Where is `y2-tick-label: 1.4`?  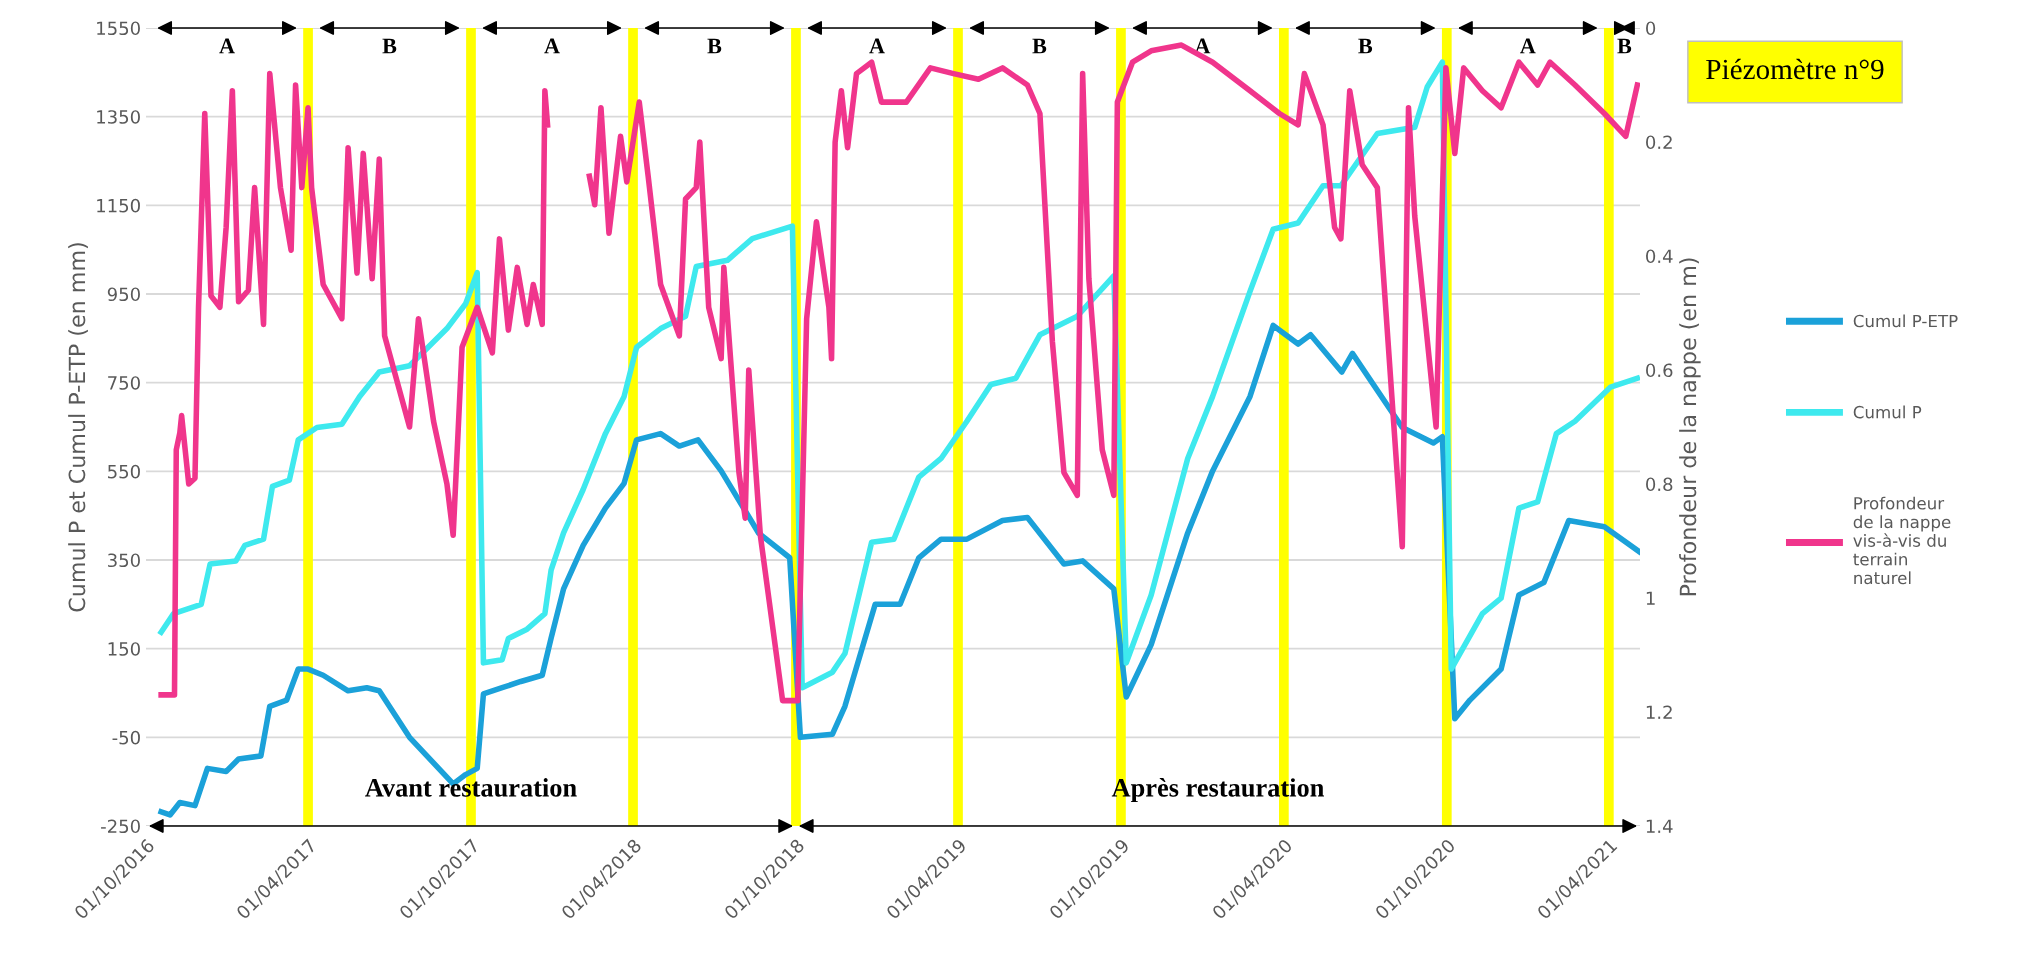 y2-tick-label: 1.4 is located at coordinates (1659, 826).